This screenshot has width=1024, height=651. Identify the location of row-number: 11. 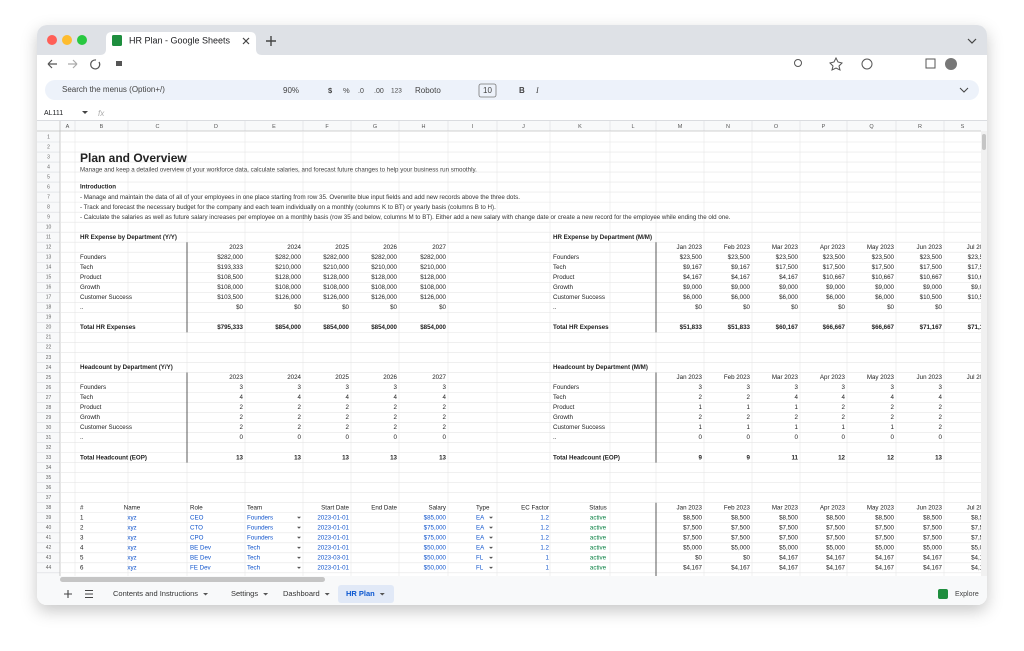
(48, 238).